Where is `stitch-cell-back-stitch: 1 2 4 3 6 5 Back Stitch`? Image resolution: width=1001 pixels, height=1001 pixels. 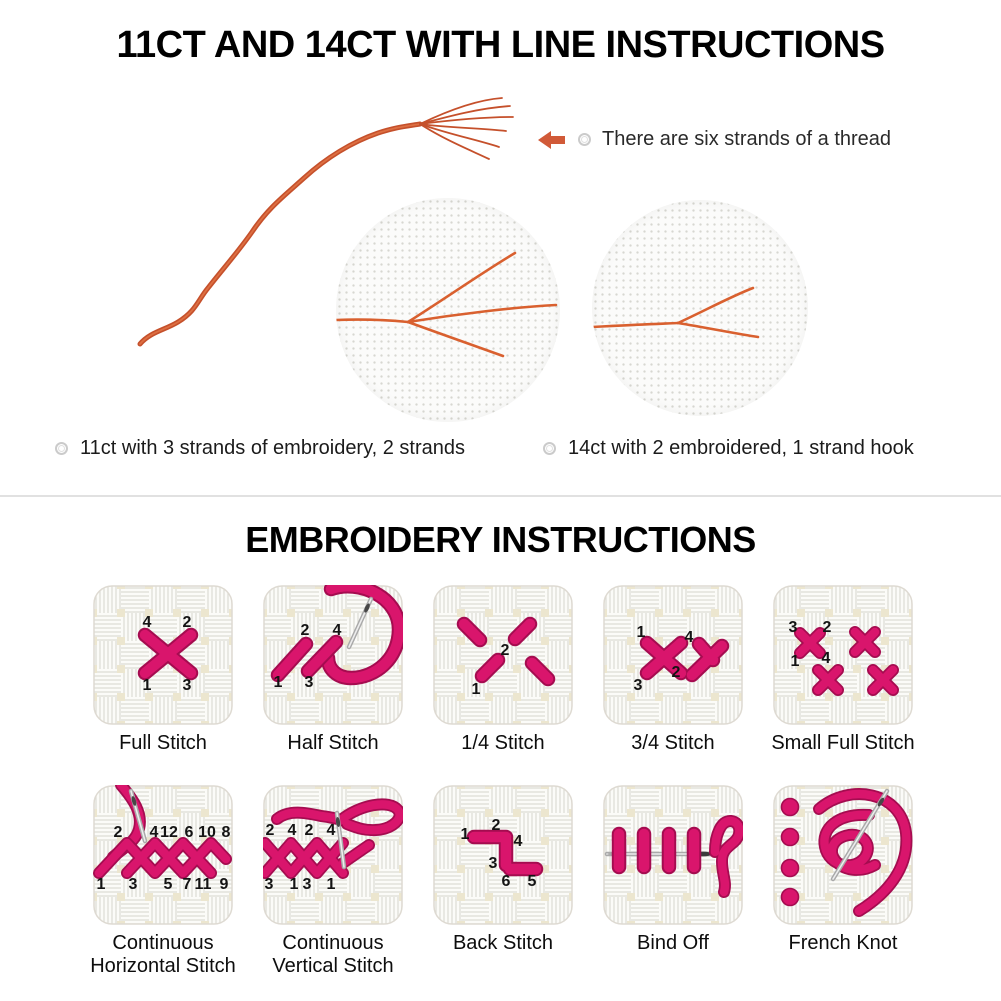
stitch-cell-back-stitch: 1 2 4 3 6 5 Back Stitch is located at coordinates (503, 881).